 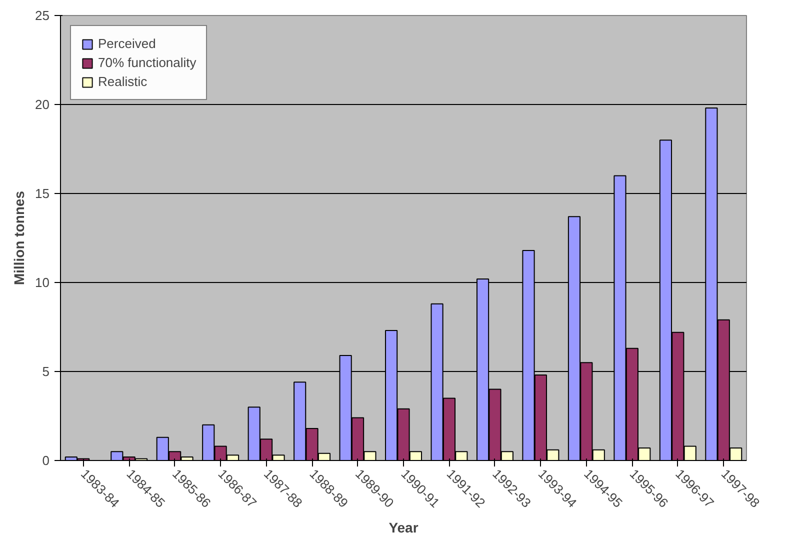 I want to click on y-tick-label: 10, so click(x=42, y=282).